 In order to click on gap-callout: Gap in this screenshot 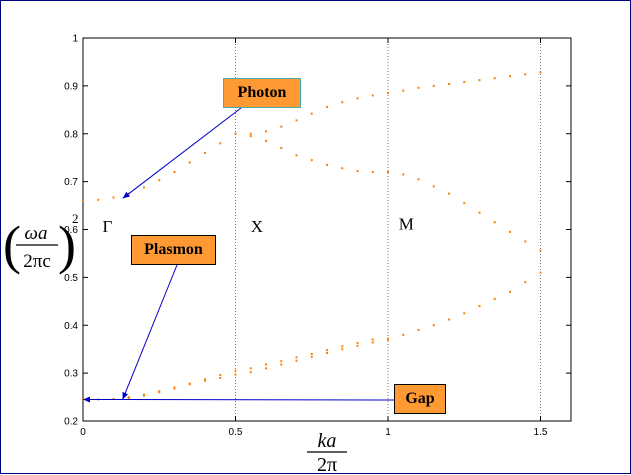, I will do `click(420, 399)`.